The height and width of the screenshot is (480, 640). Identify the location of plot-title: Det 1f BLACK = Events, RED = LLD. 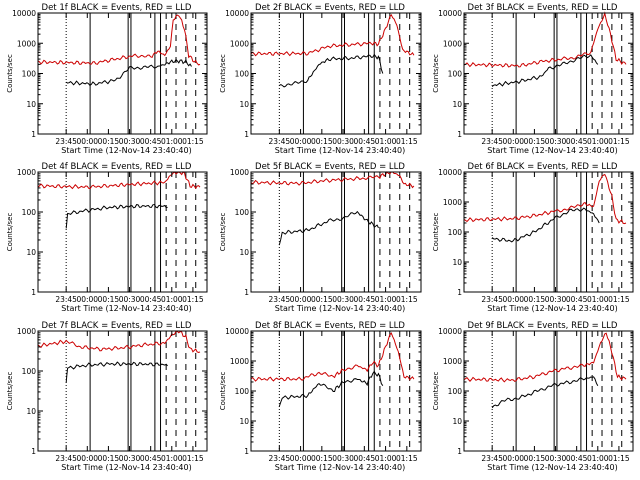
(117, 8).